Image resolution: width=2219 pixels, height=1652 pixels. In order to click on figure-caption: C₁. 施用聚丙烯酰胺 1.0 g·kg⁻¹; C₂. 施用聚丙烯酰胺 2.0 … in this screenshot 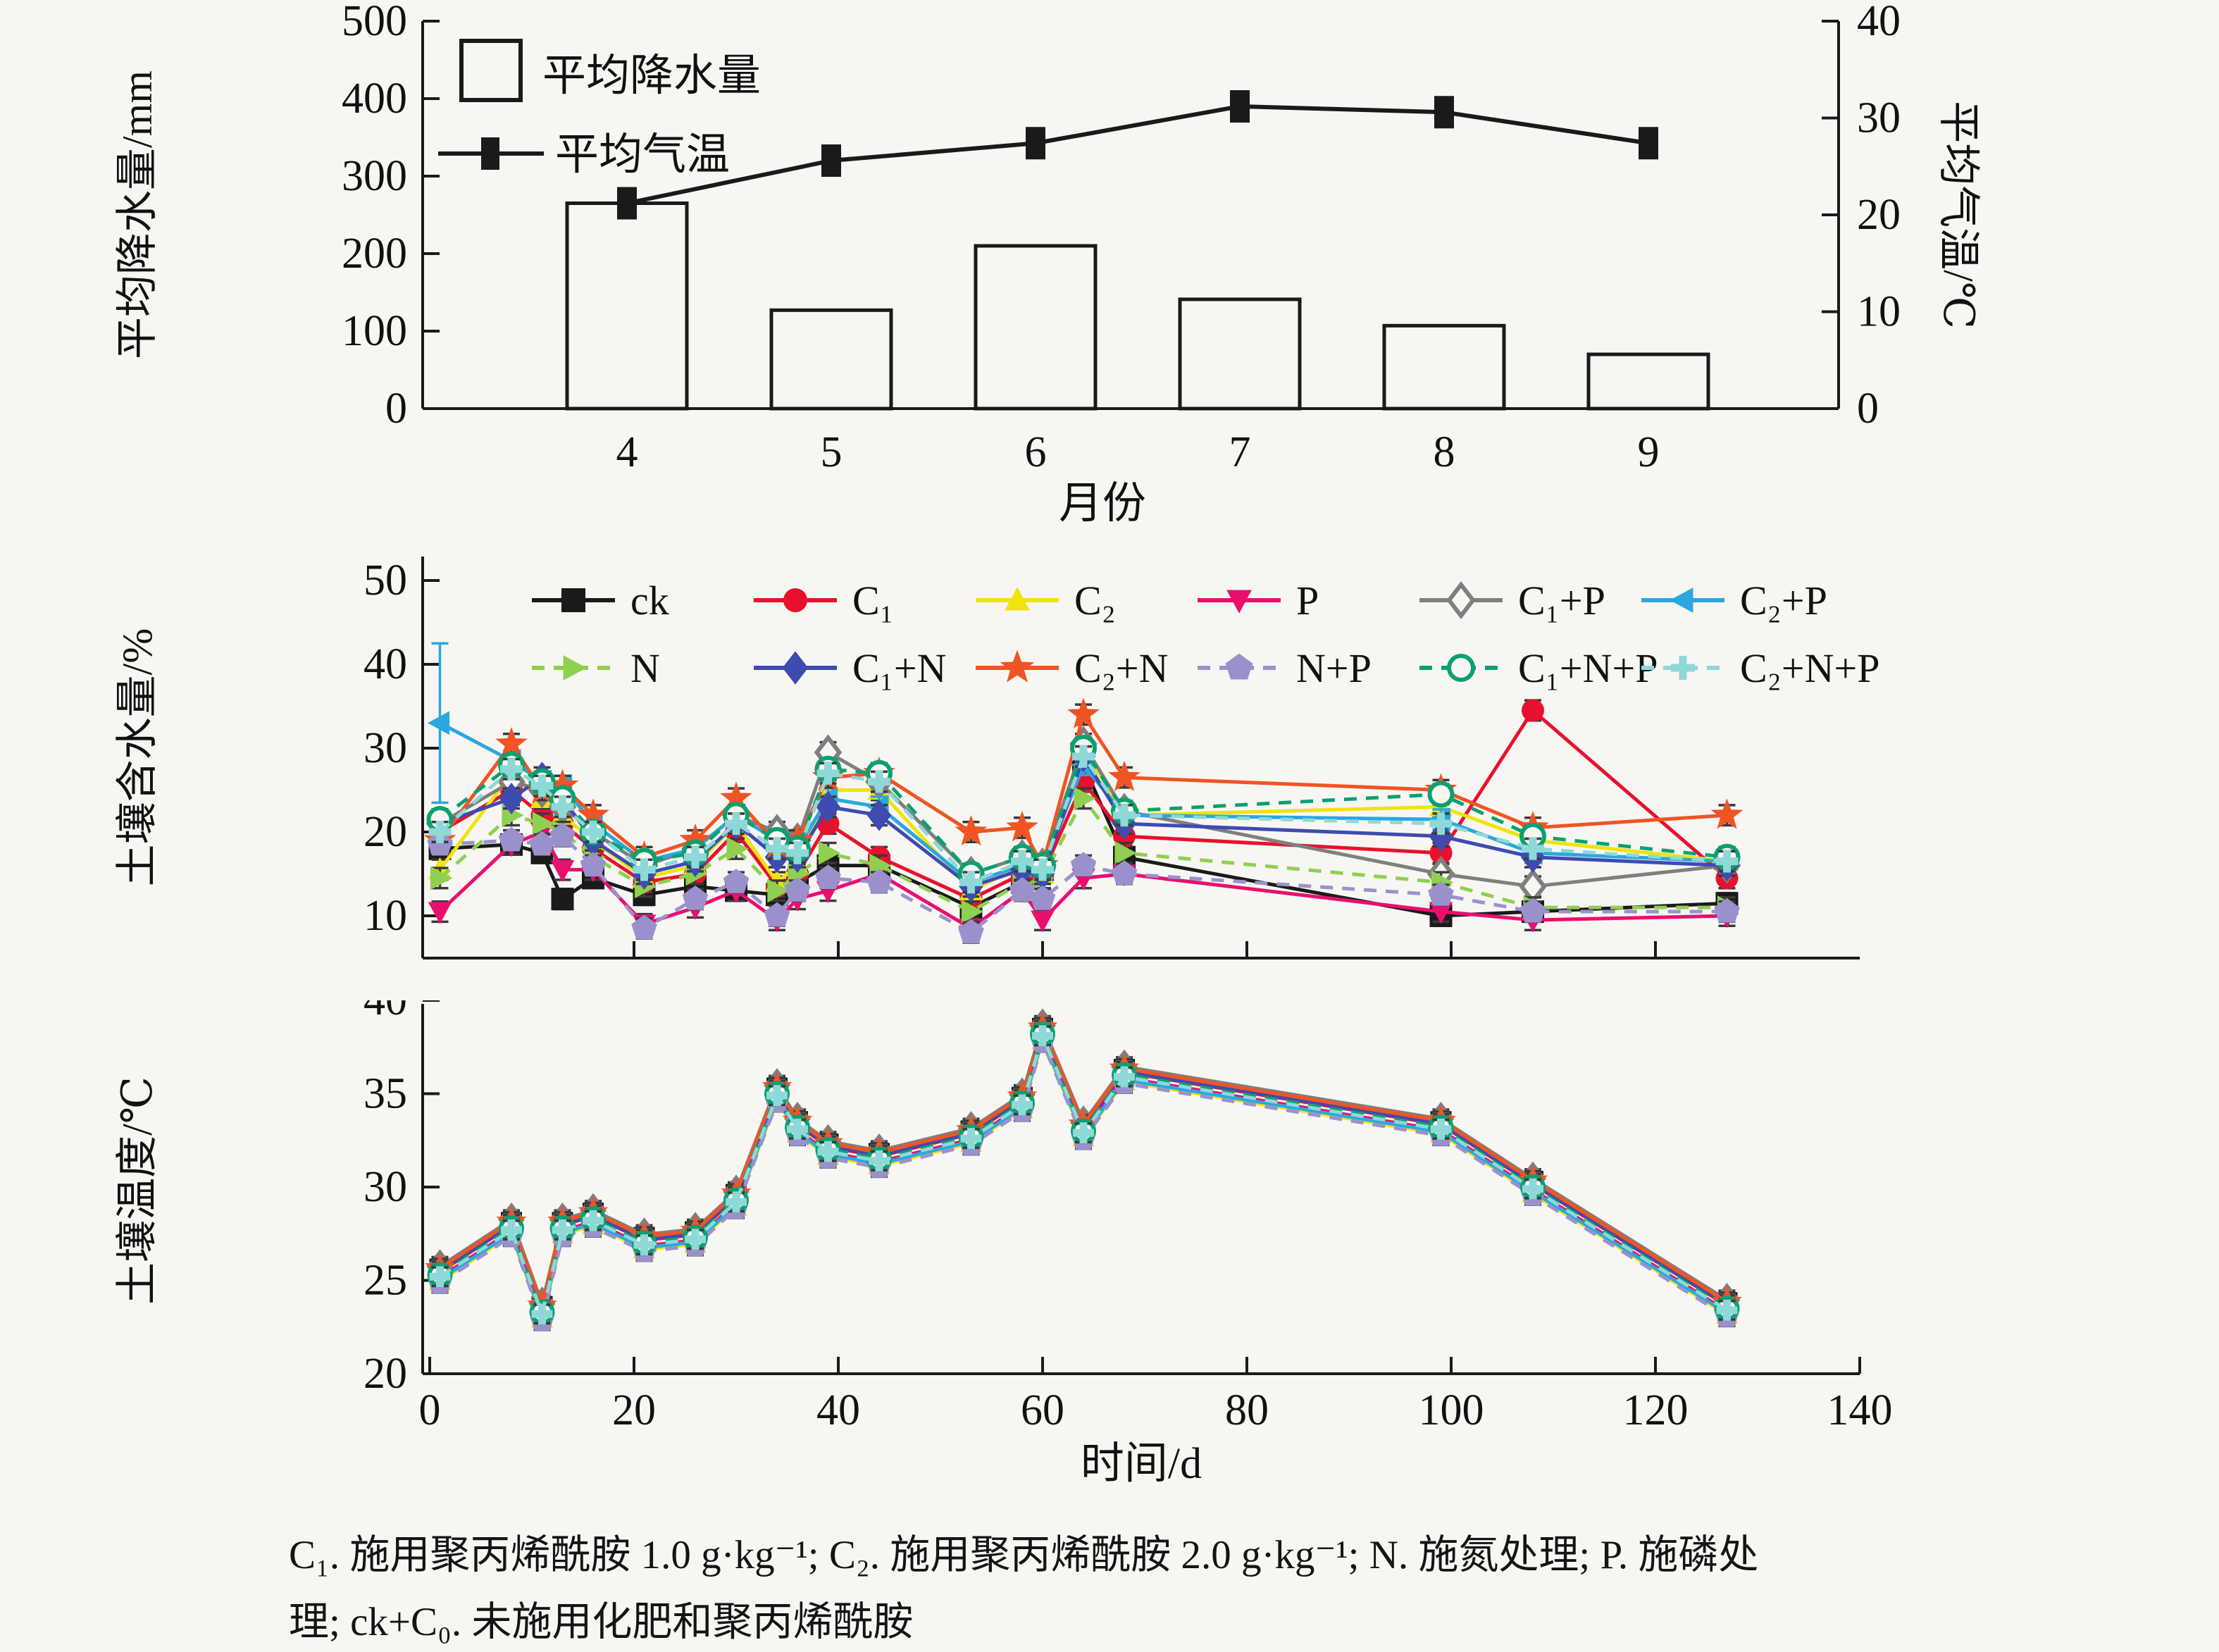, I will do `click(1023, 1587)`.